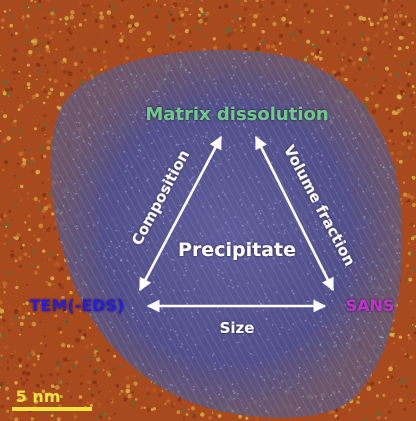  I want to click on edge-label-size: Size, so click(237, 328).